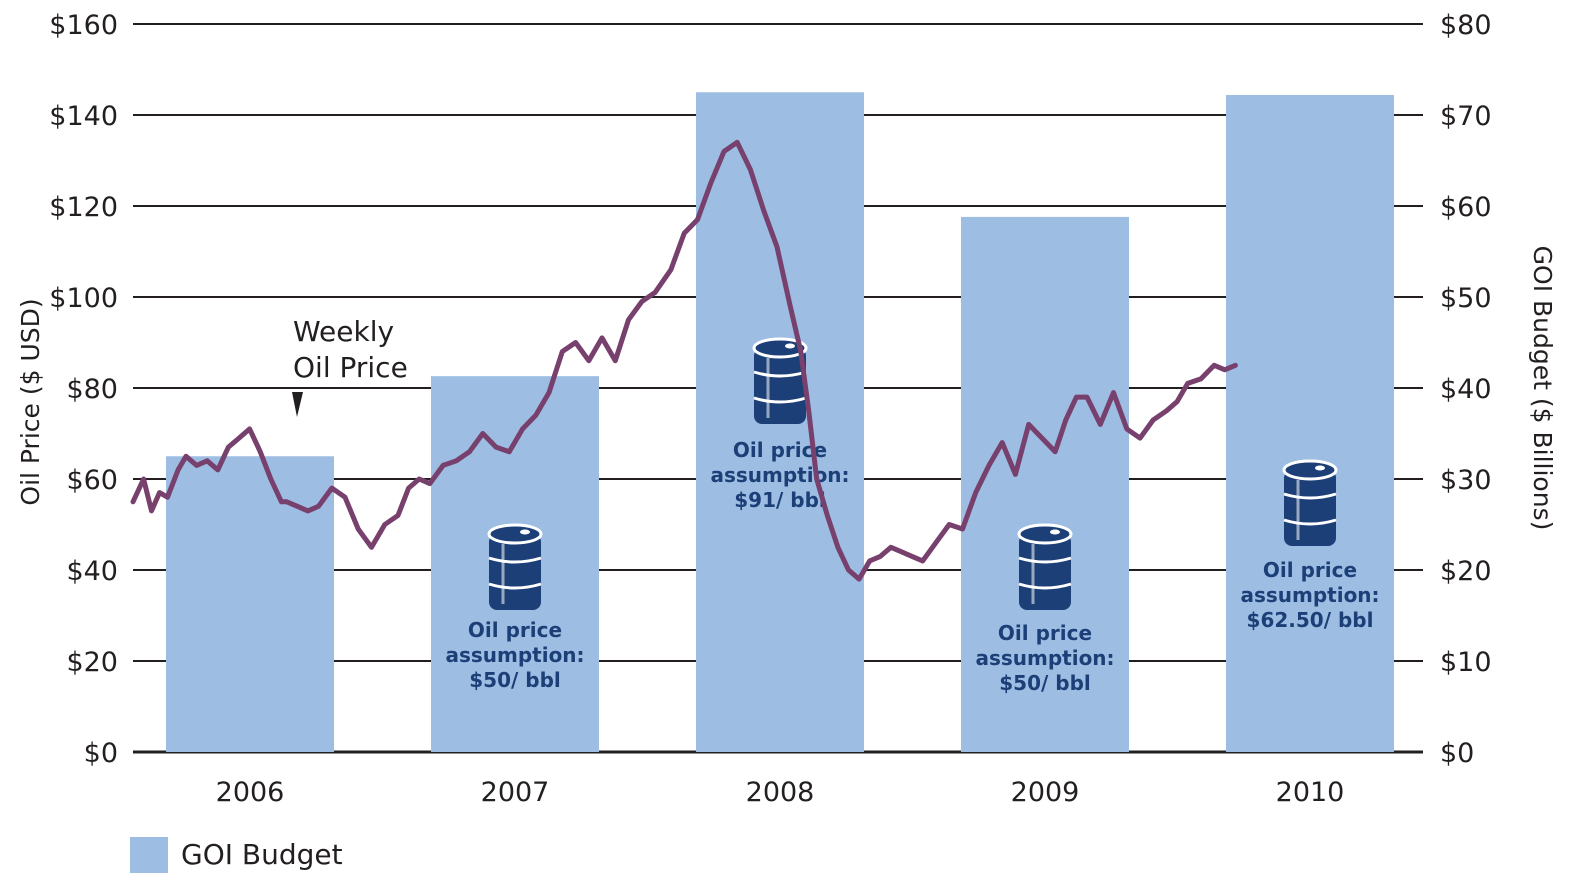  I want to click on left-axis-ticks: $0 $20 $40 $60 $80 $100 $120 $140 $160, so click(83, 389).